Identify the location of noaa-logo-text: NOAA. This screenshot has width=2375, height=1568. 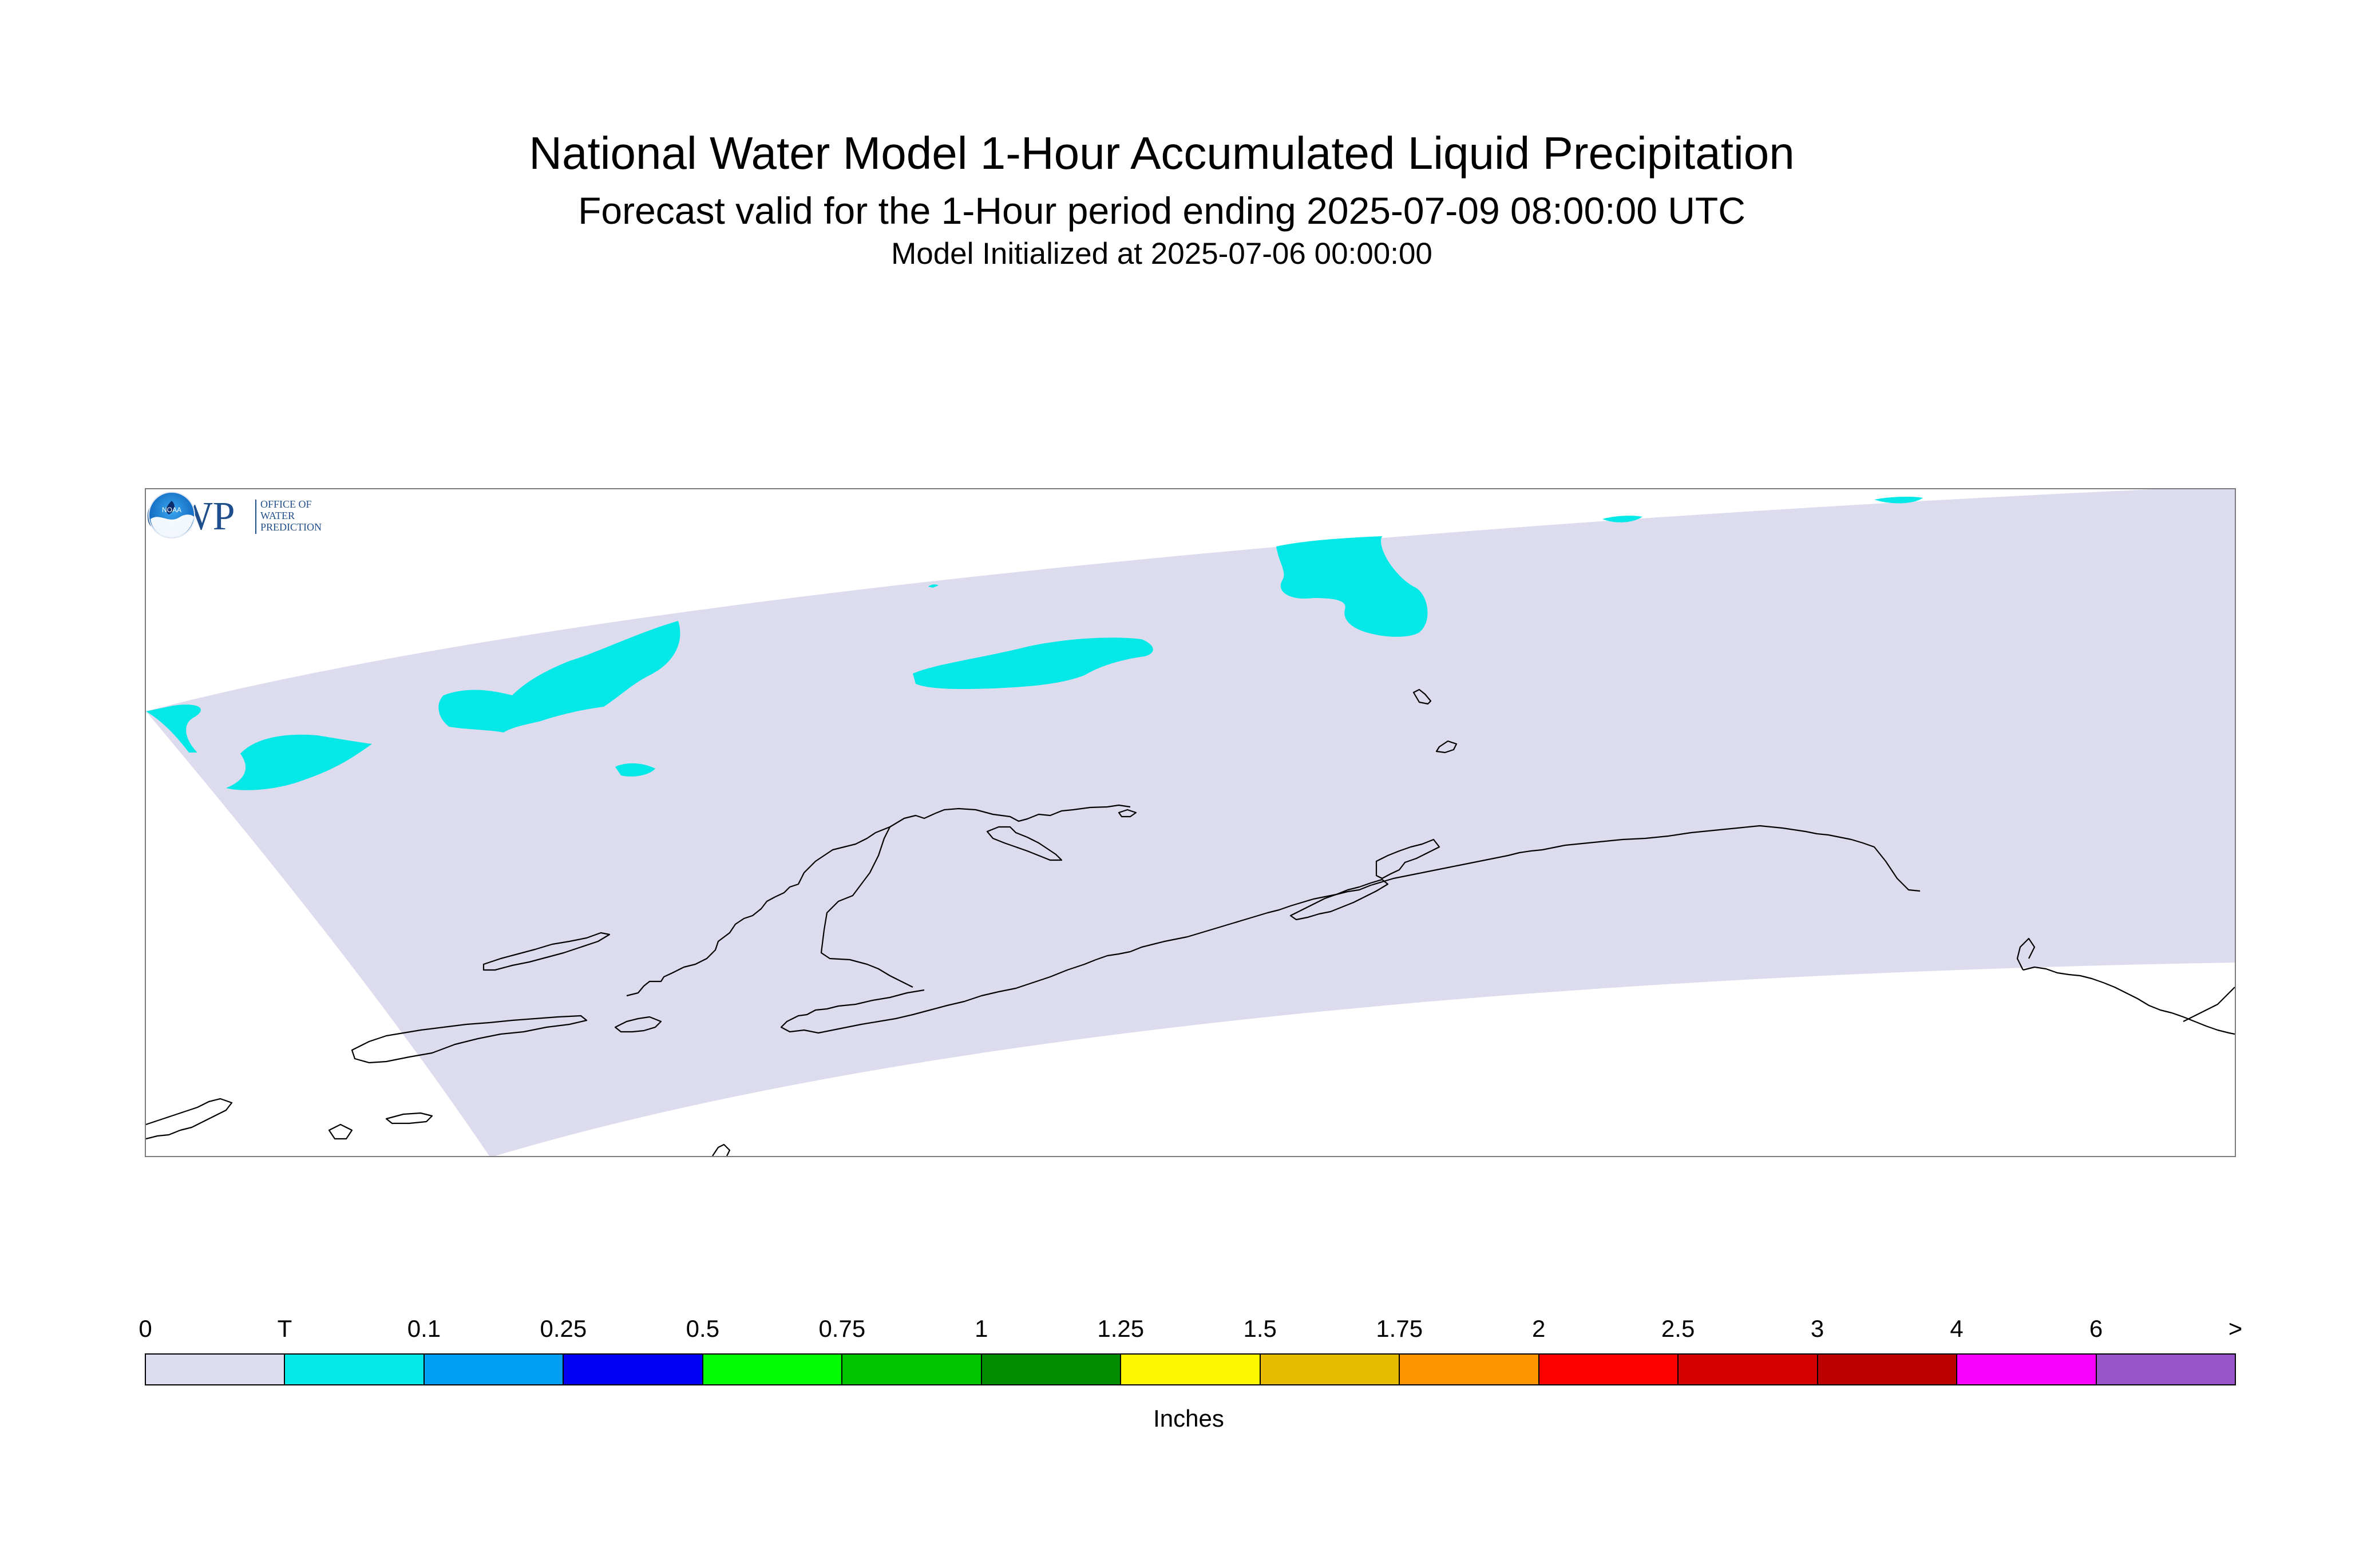
(172, 510).